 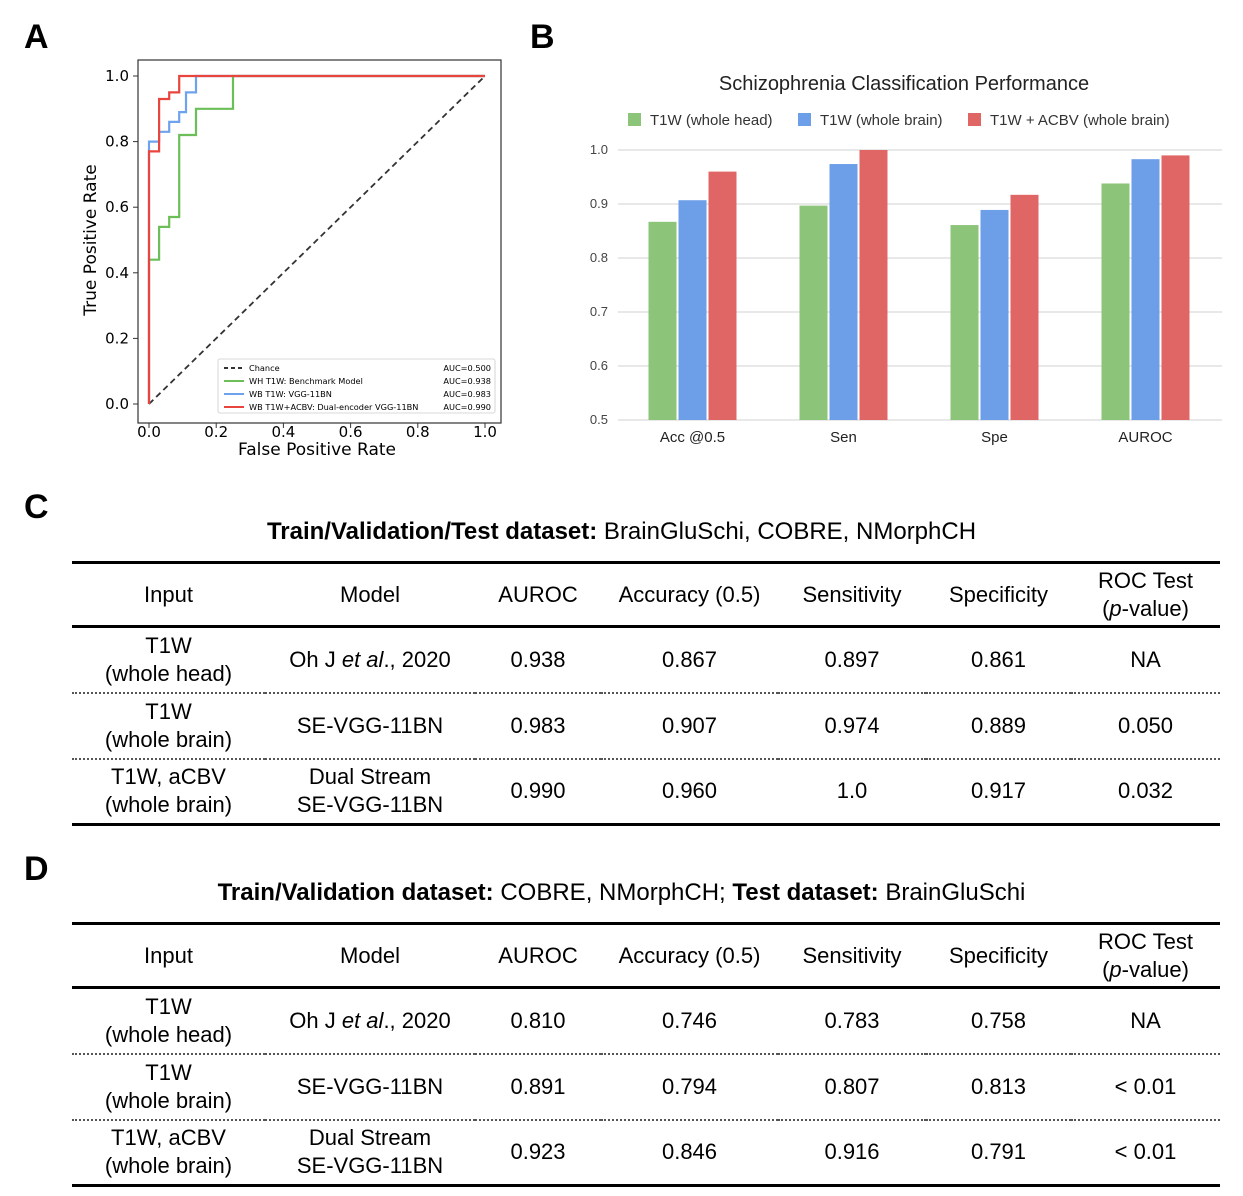 I want to click on roc-legend-auc: AUC=0.983, so click(x=467, y=394).